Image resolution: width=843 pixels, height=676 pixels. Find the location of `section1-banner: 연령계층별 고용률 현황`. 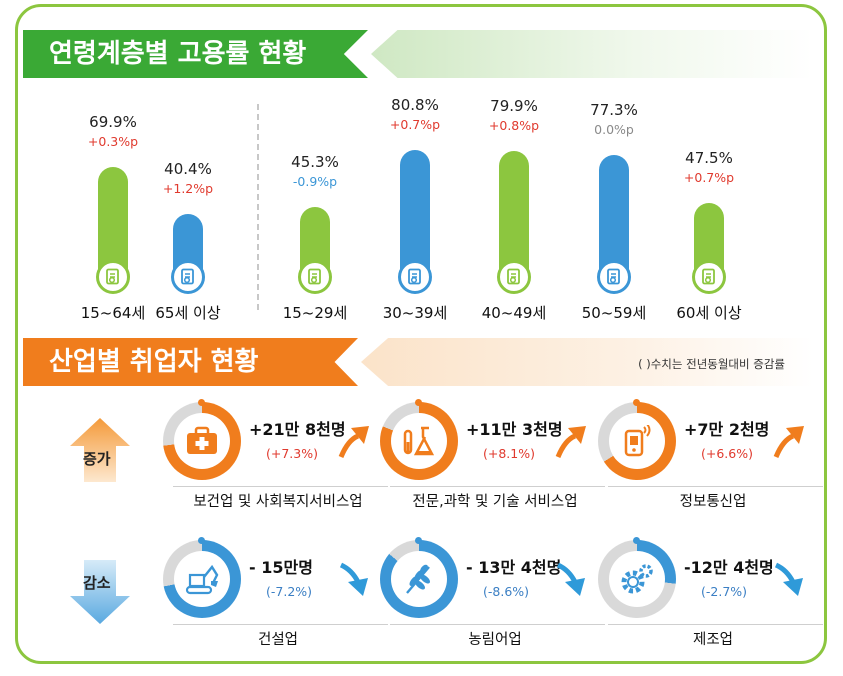

section1-banner: 연령계층별 고용률 현황 is located at coordinates (418, 54).